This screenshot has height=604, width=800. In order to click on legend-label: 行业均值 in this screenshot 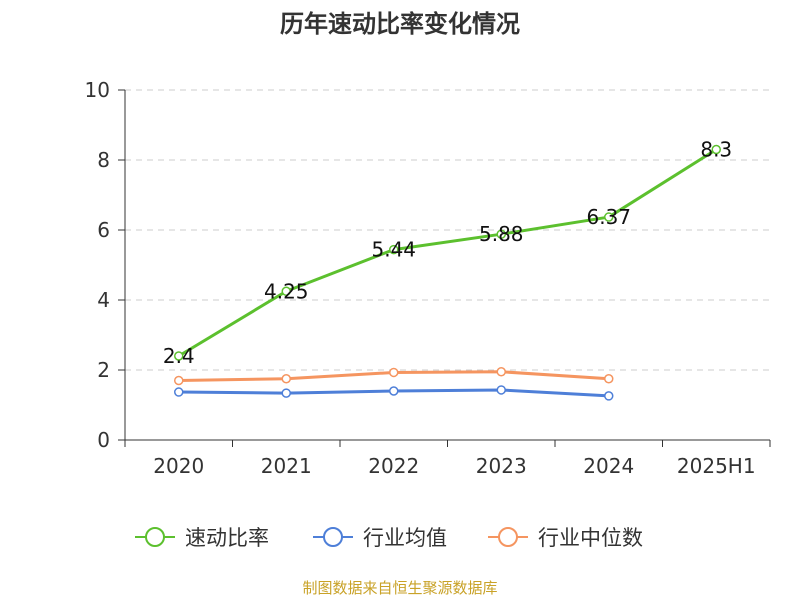, I will do `click(405, 538)`.